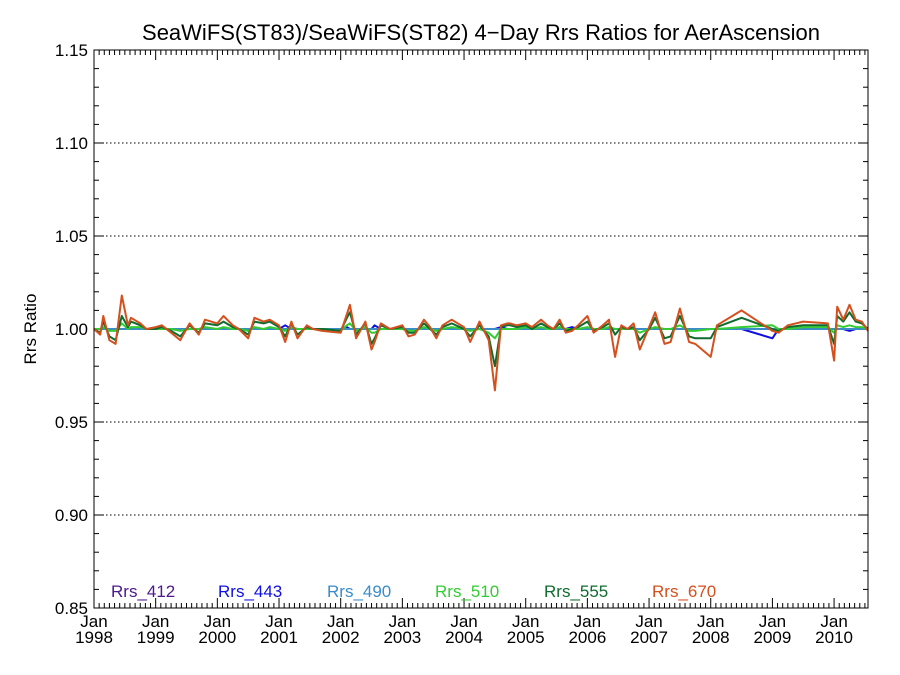 Image resolution: width=900 pixels, height=675 pixels. I want to click on x-tick-label-year: 2008, so click(711, 637).